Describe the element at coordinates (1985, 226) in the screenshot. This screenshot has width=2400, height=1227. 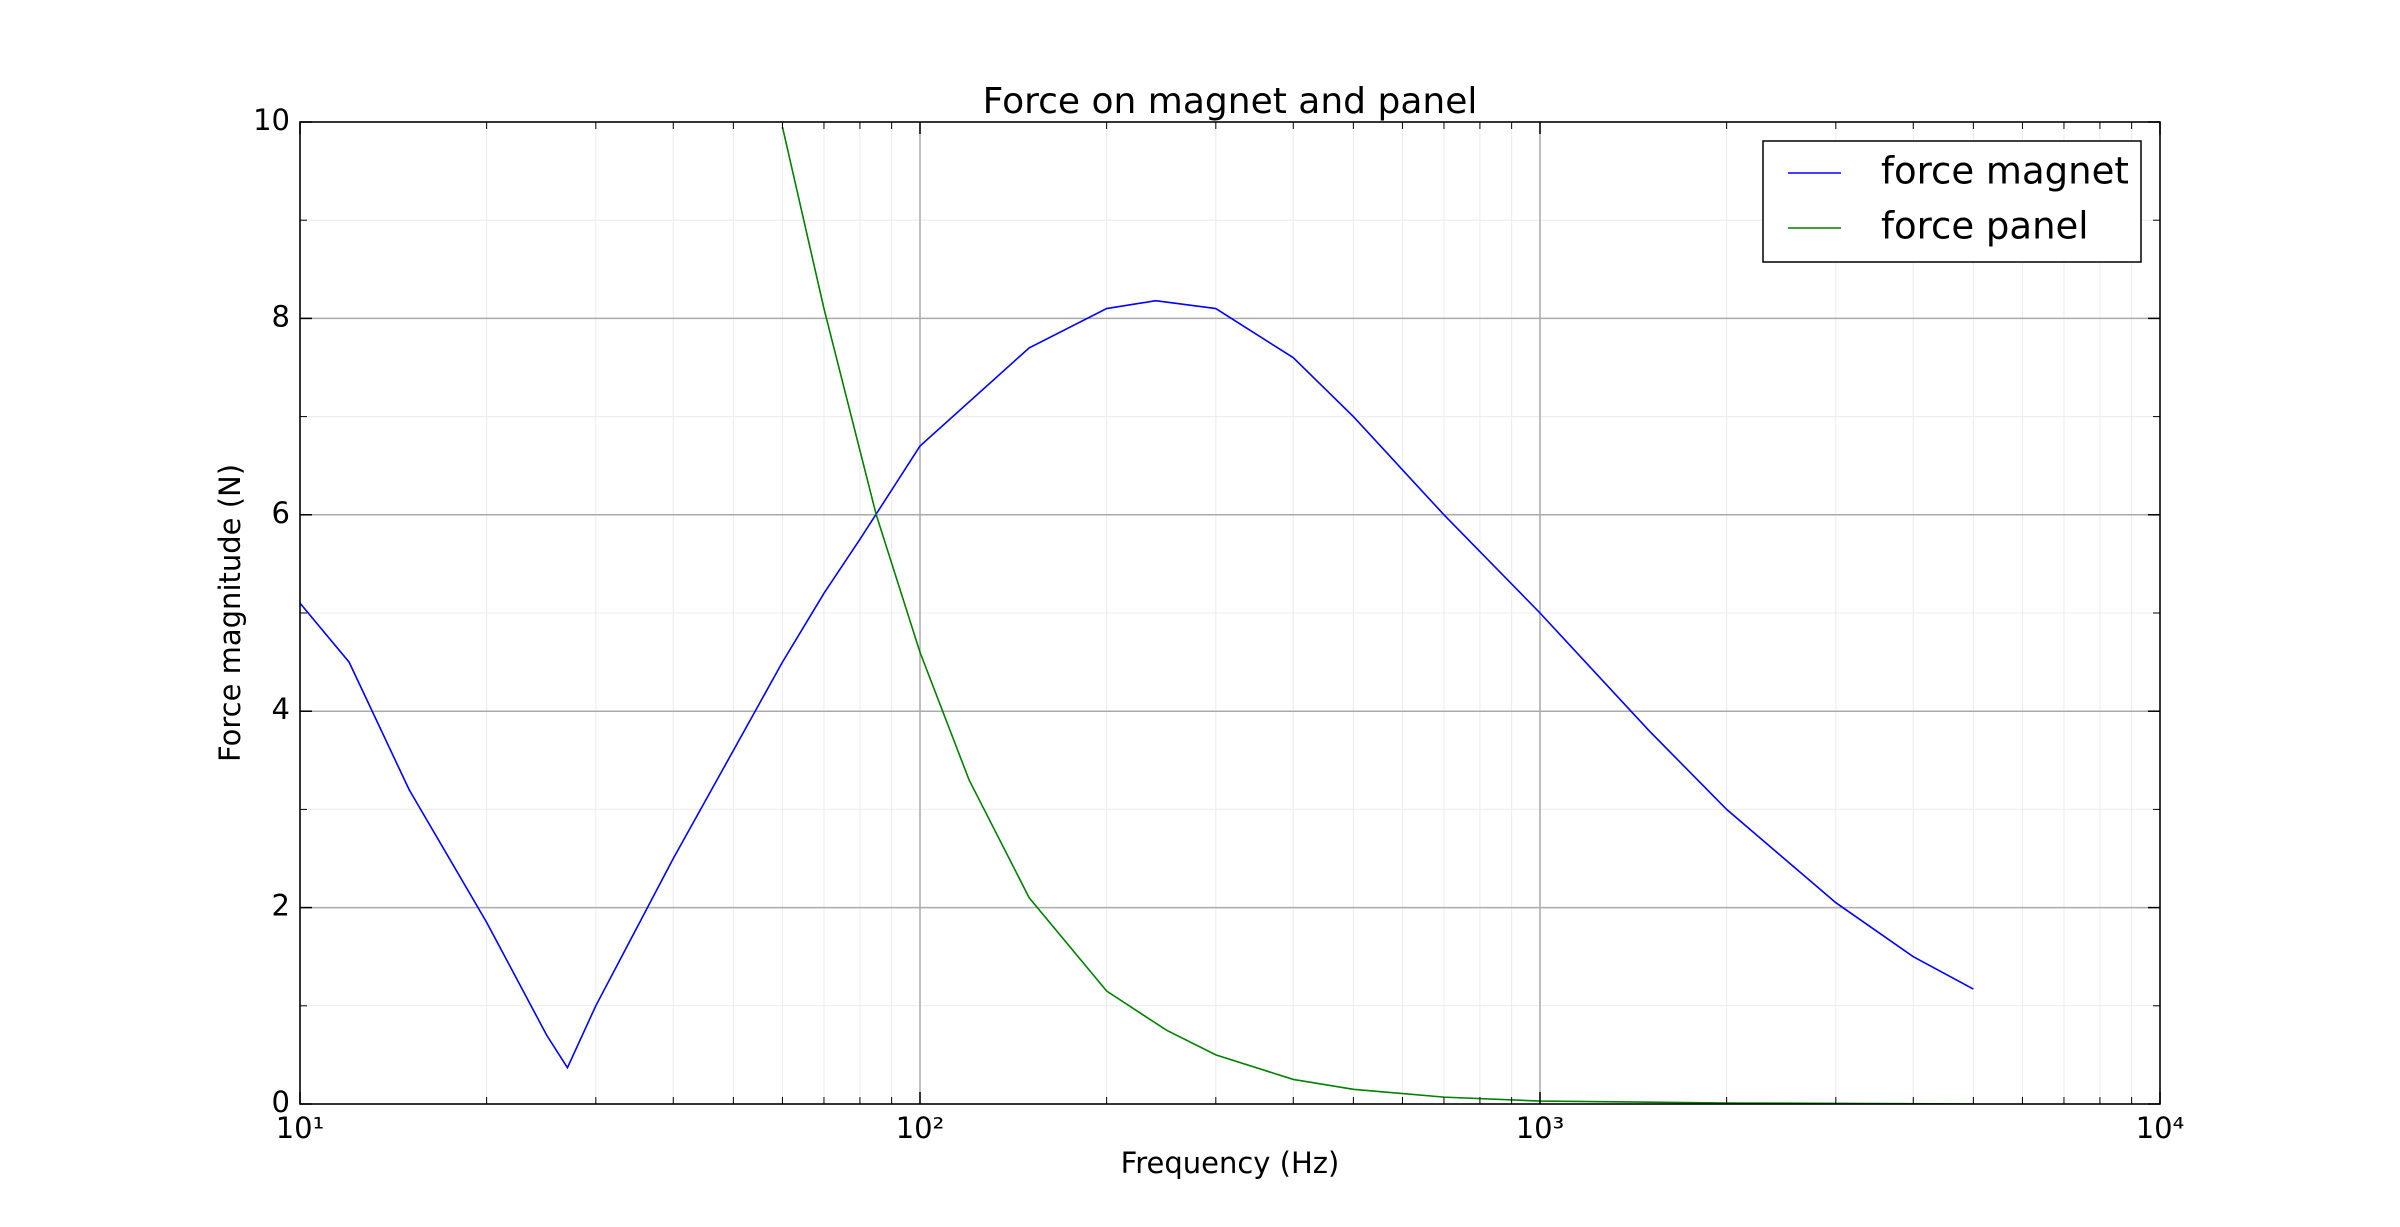
I see `legend-label: force panel` at that location.